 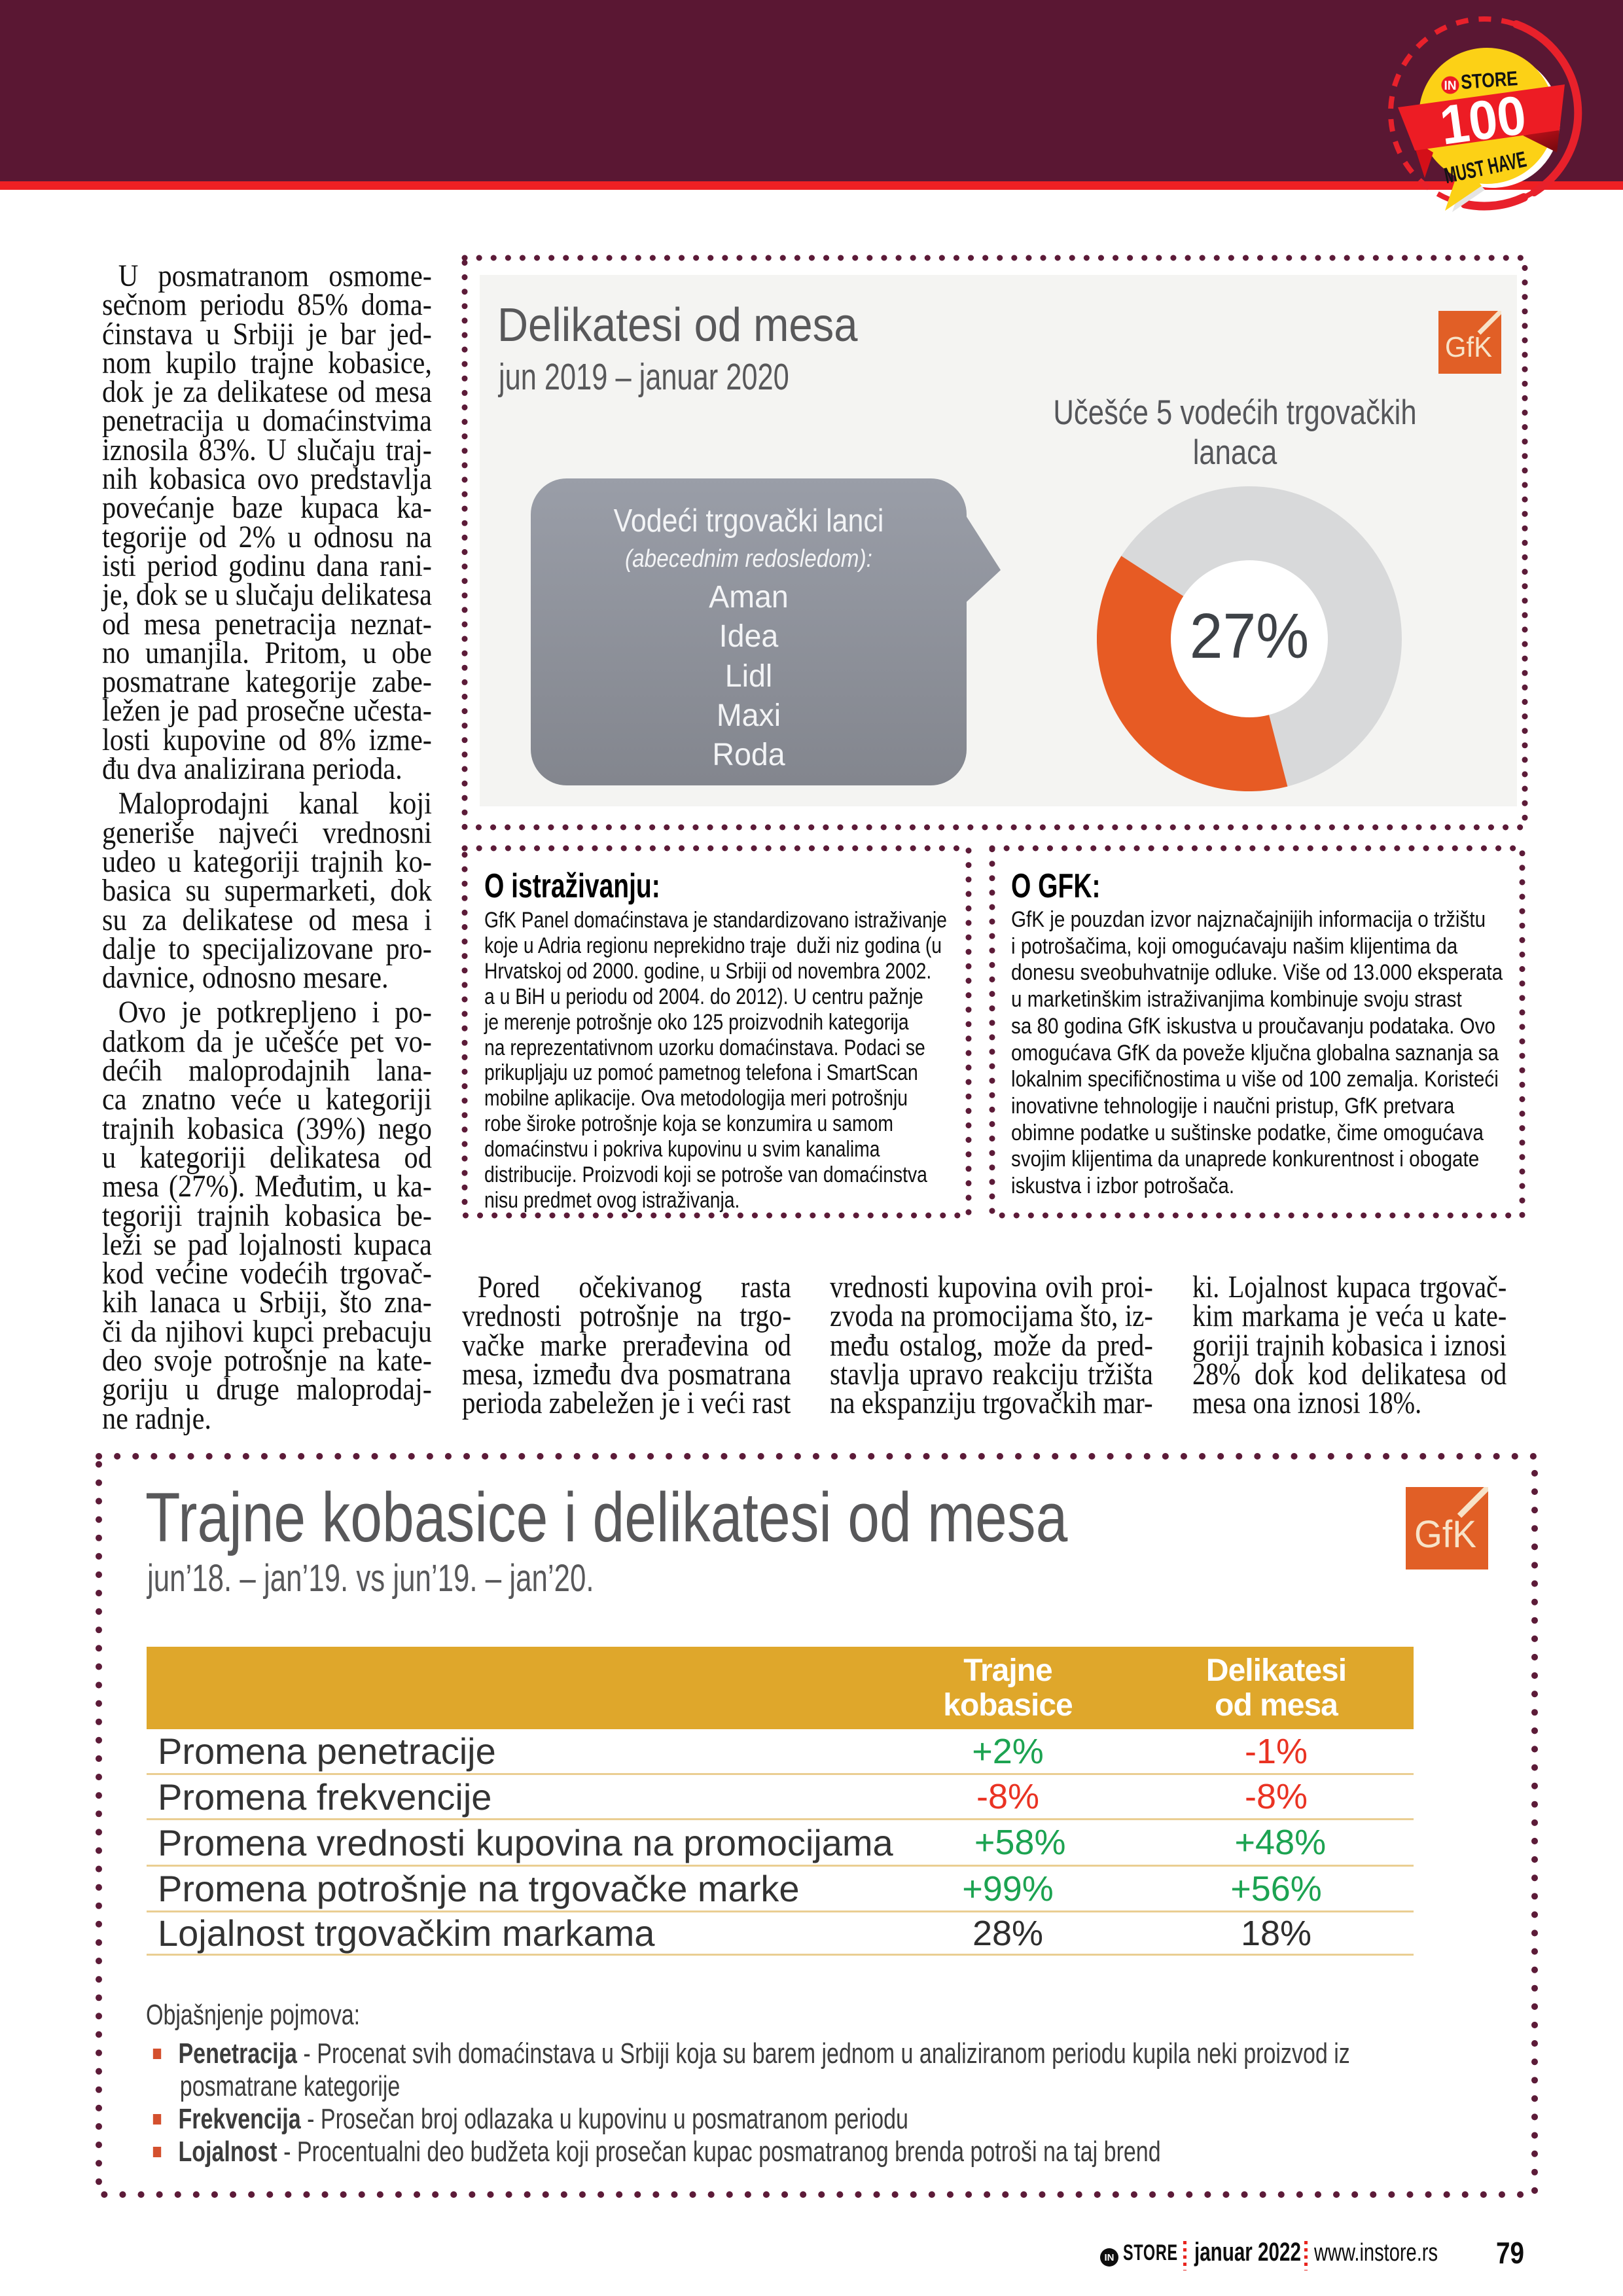 I want to click on svg-text: STORE, so click(x=1489, y=80).